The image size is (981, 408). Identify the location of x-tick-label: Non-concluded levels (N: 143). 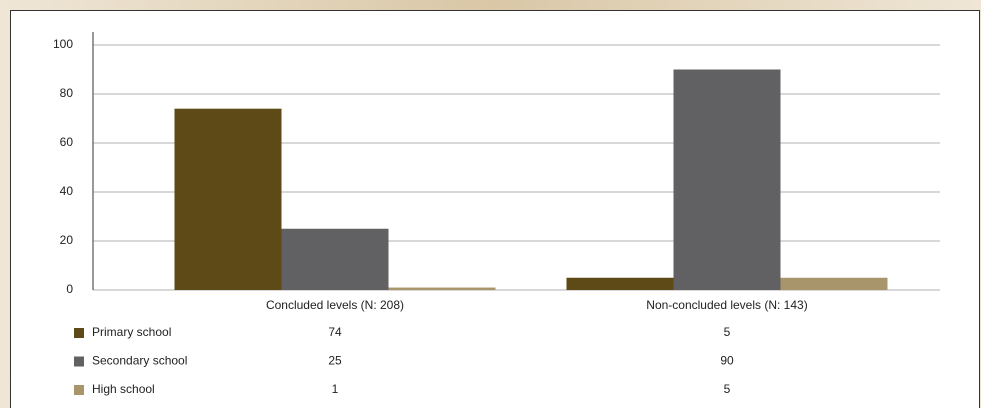
(726, 305).